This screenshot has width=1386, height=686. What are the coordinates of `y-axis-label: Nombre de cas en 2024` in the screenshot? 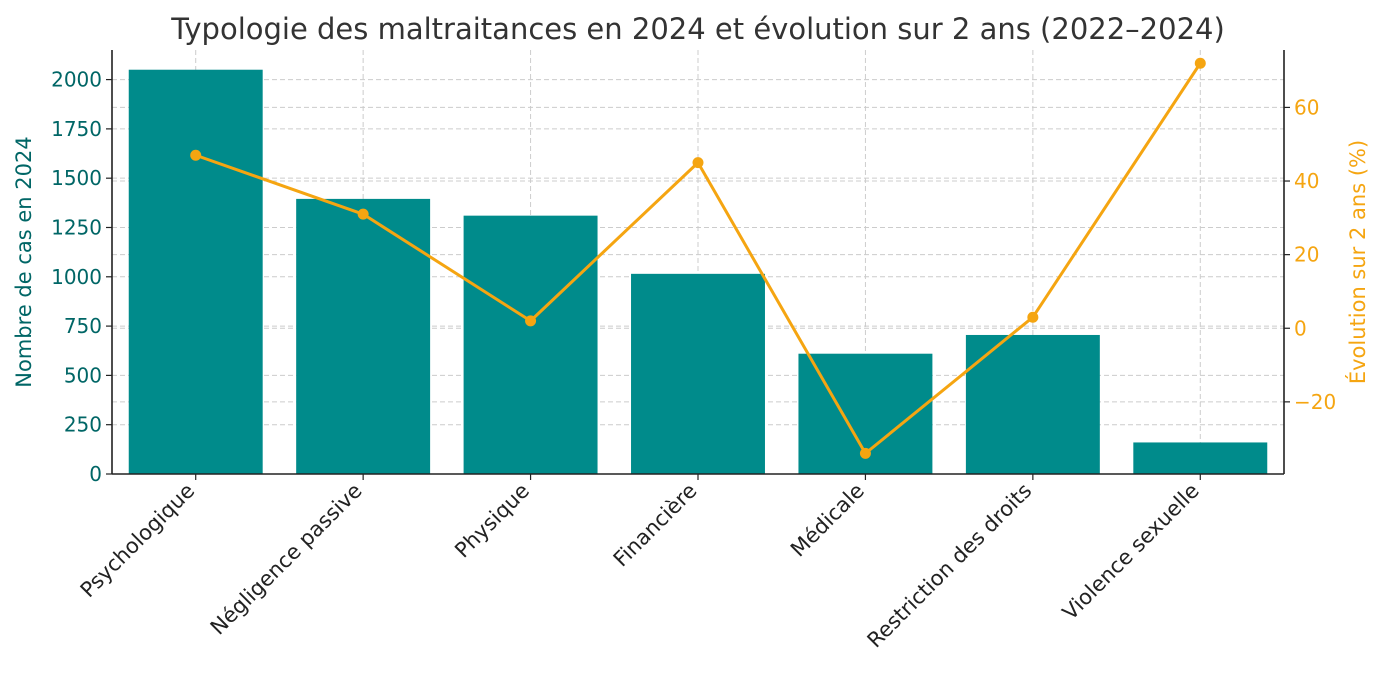 It's located at (24, 261).